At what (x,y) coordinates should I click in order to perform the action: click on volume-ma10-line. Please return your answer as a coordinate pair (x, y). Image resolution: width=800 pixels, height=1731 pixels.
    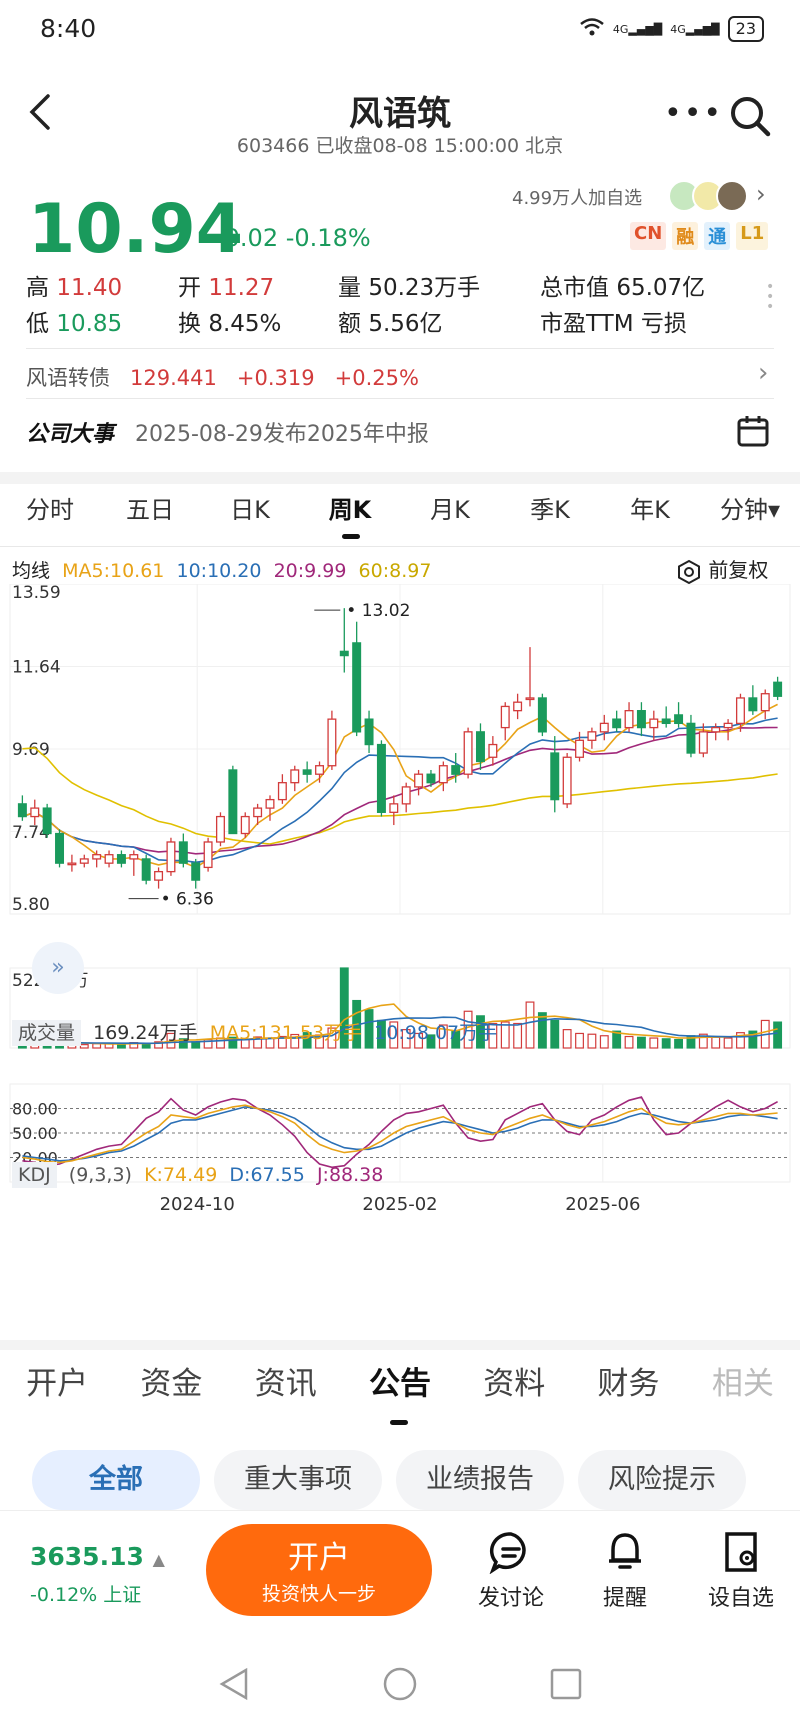
    Looking at the image, I should click on (400, 1030).